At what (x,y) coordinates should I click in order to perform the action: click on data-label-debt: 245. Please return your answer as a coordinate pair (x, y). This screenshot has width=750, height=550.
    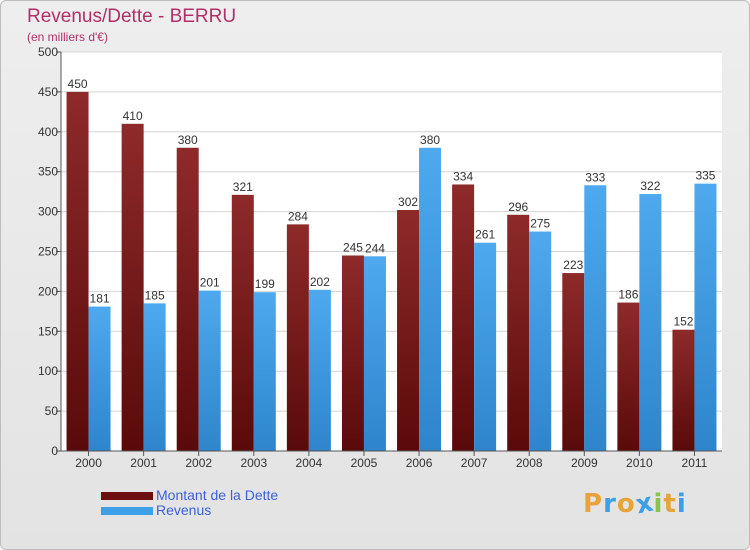
    Looking at the image, I should click on (353, 247).